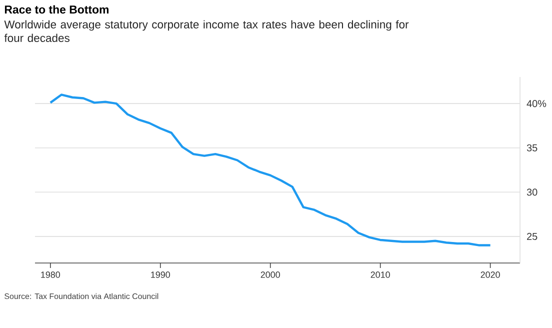  I want to click on x-tick-label: 1980, so click(50, 275).